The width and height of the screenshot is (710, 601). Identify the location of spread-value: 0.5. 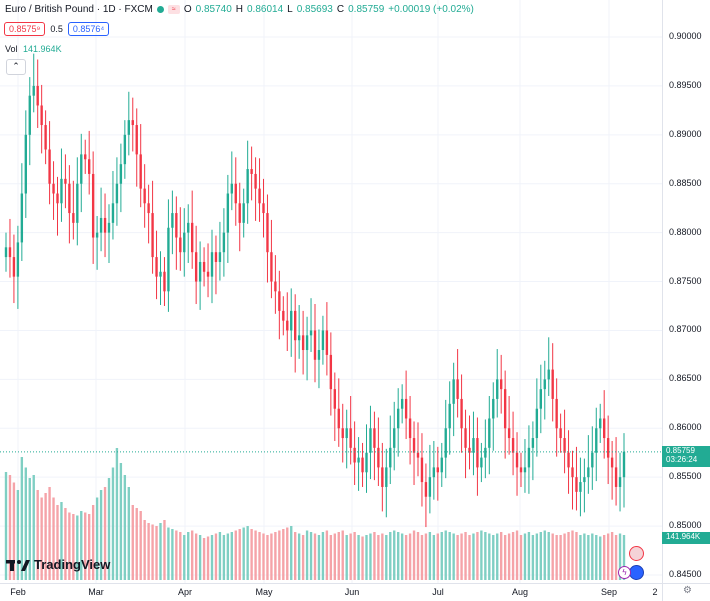
(56, 29).